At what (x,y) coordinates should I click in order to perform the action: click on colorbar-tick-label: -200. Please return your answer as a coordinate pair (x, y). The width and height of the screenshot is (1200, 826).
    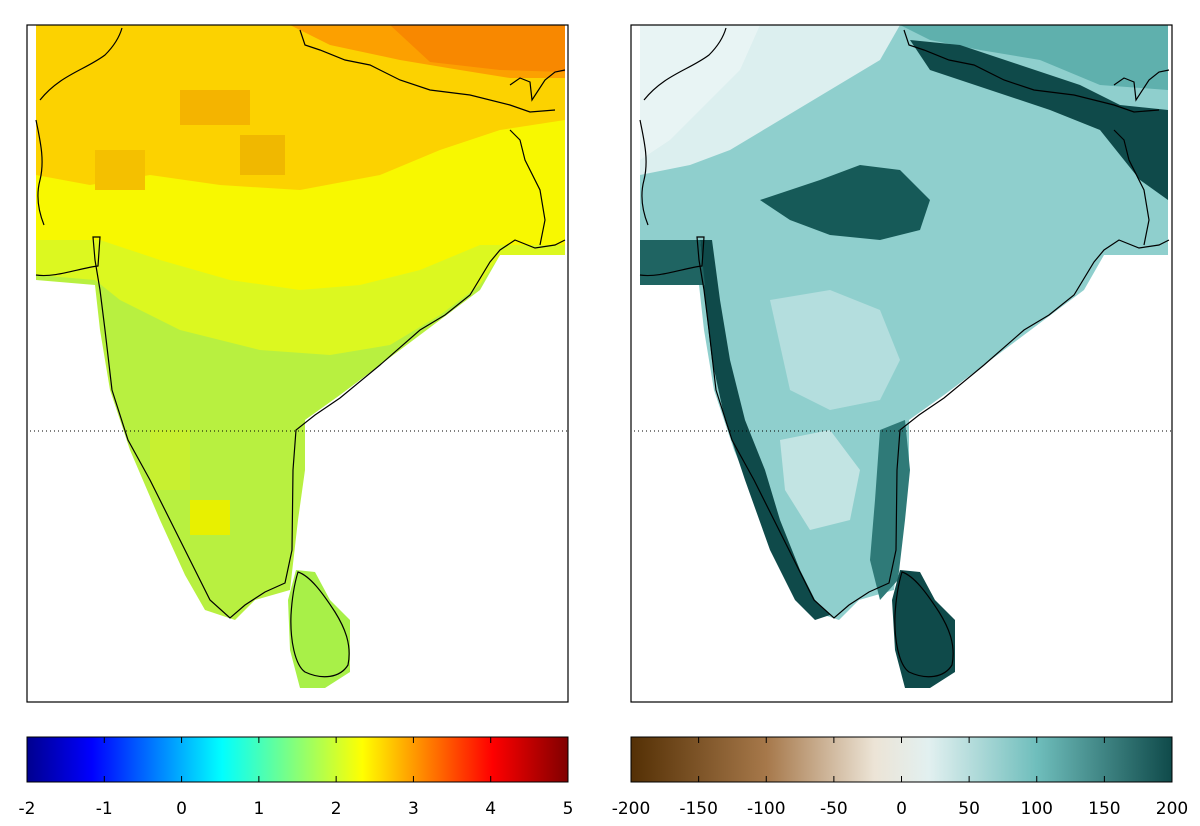
    Looking at the image, I should click on (631, 809).